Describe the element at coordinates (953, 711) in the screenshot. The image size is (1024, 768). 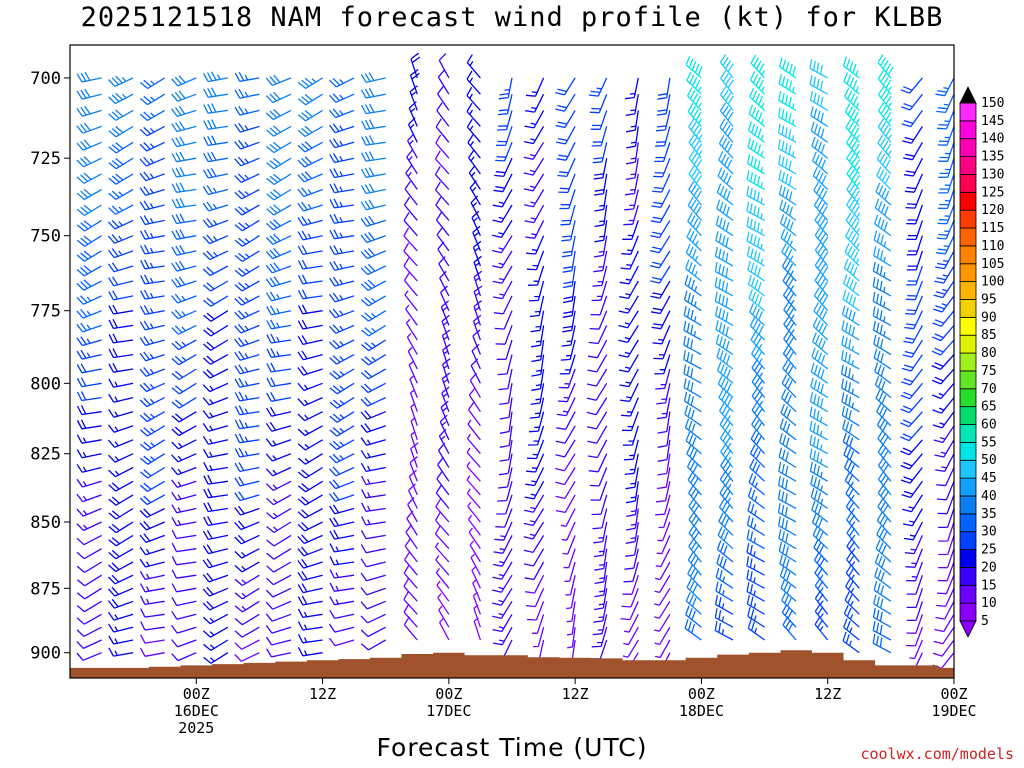
I see `x-tick-label: 19DEC` at that location.